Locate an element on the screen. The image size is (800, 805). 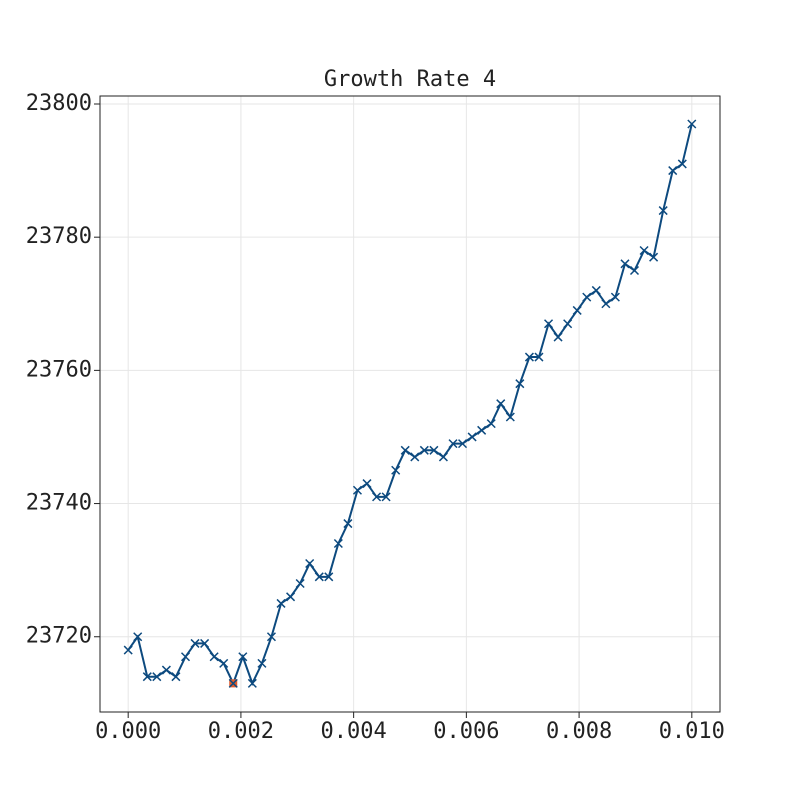
x-tick-label: 0.008 is located at coordinates (579, 731).